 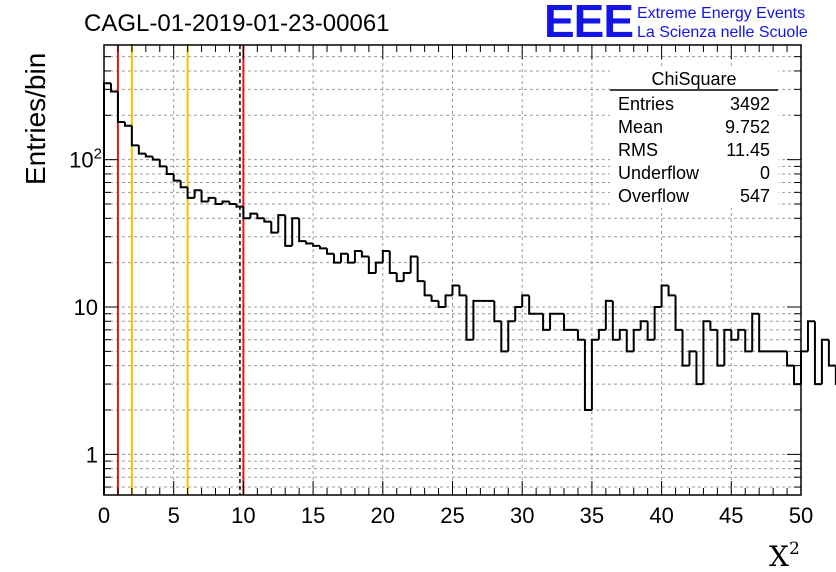 What do you see at coordinates (85, 159) in the screenshot?
I see `y-tick-label: 102` at bounding box center [85, 159].